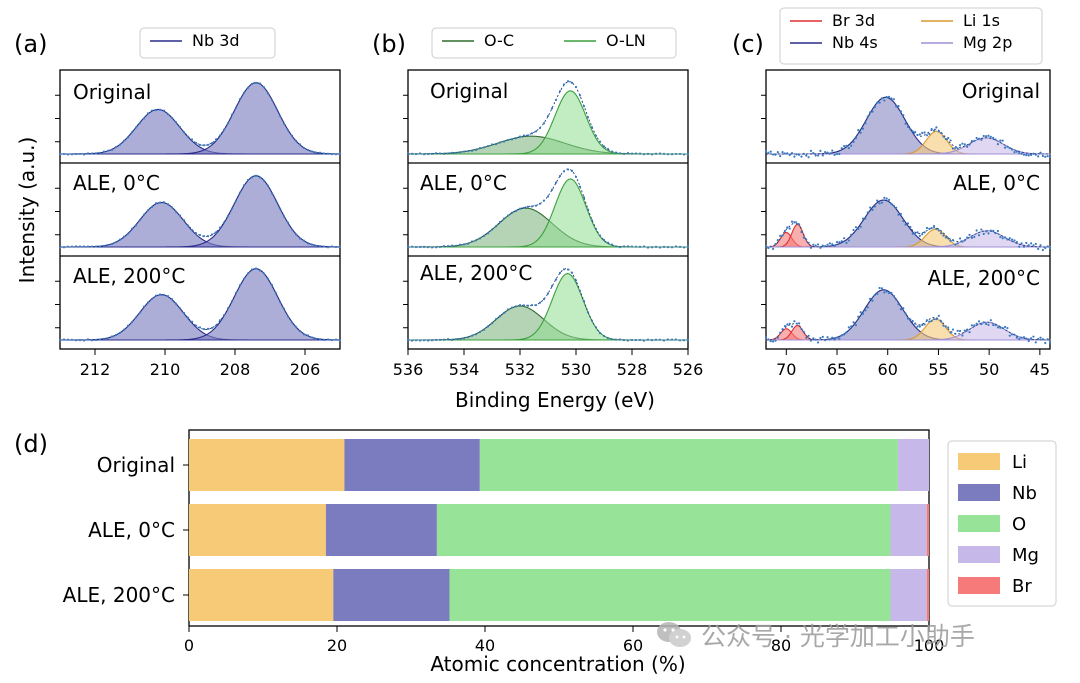  Describe the element at coordinates (389, 44) in the screenshot. I see `panel-label-b: (b)` at that location.